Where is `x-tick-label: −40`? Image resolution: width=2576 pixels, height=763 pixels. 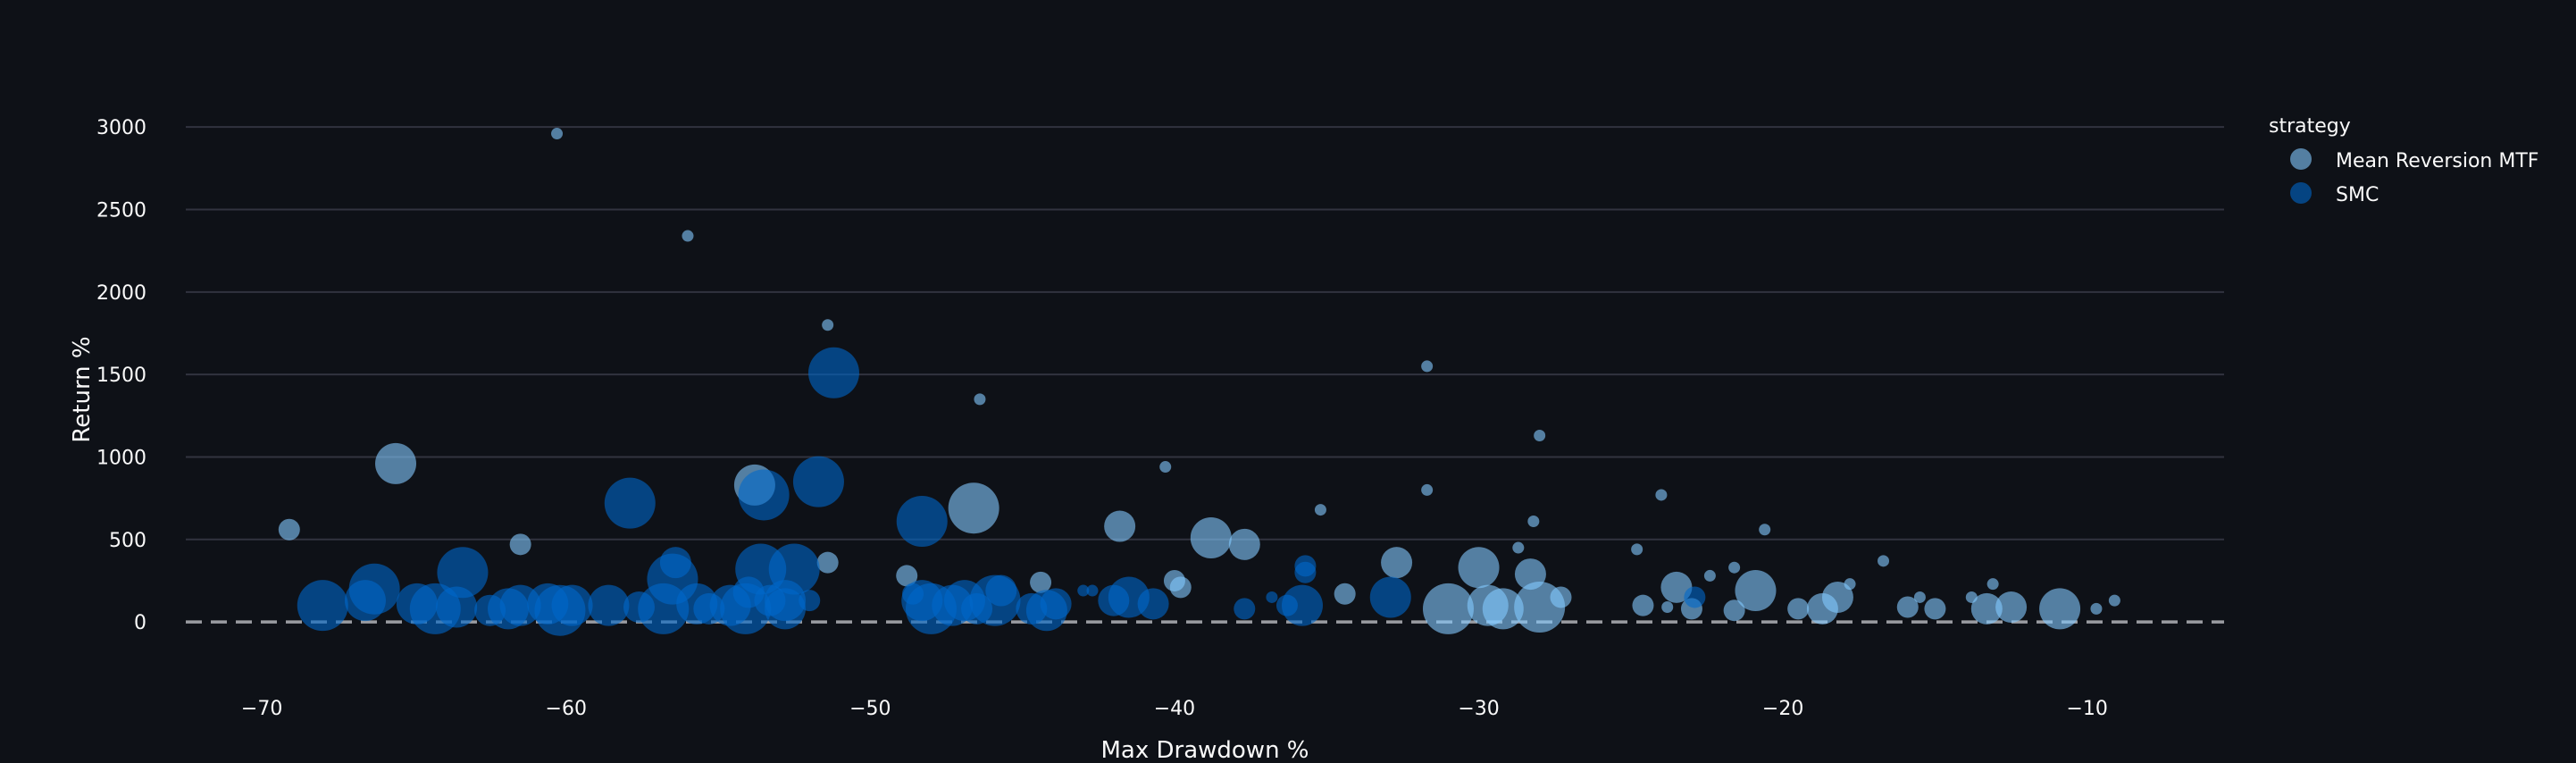 x-tick-label: −40 is located at coordinates (1174, 709).